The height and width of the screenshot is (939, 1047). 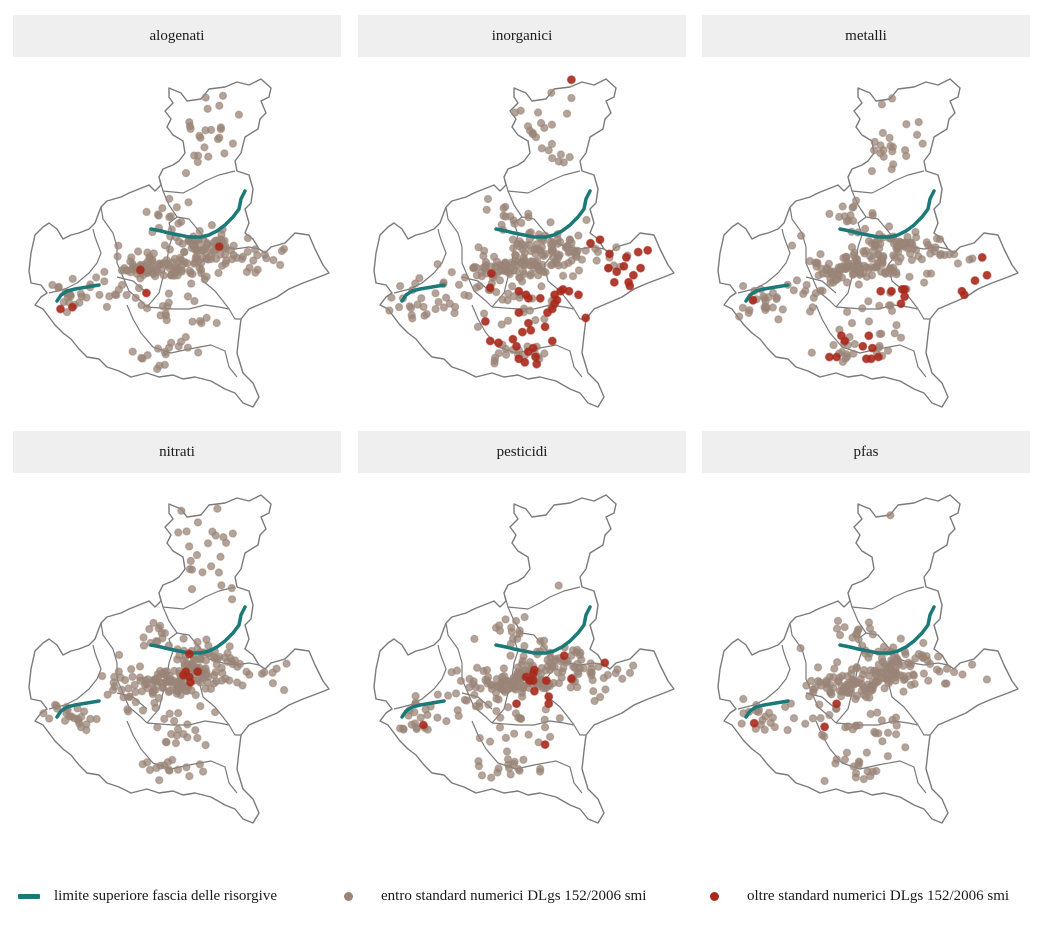 I want to click on facet-pfas: pfas, so click(x=866, y=632).